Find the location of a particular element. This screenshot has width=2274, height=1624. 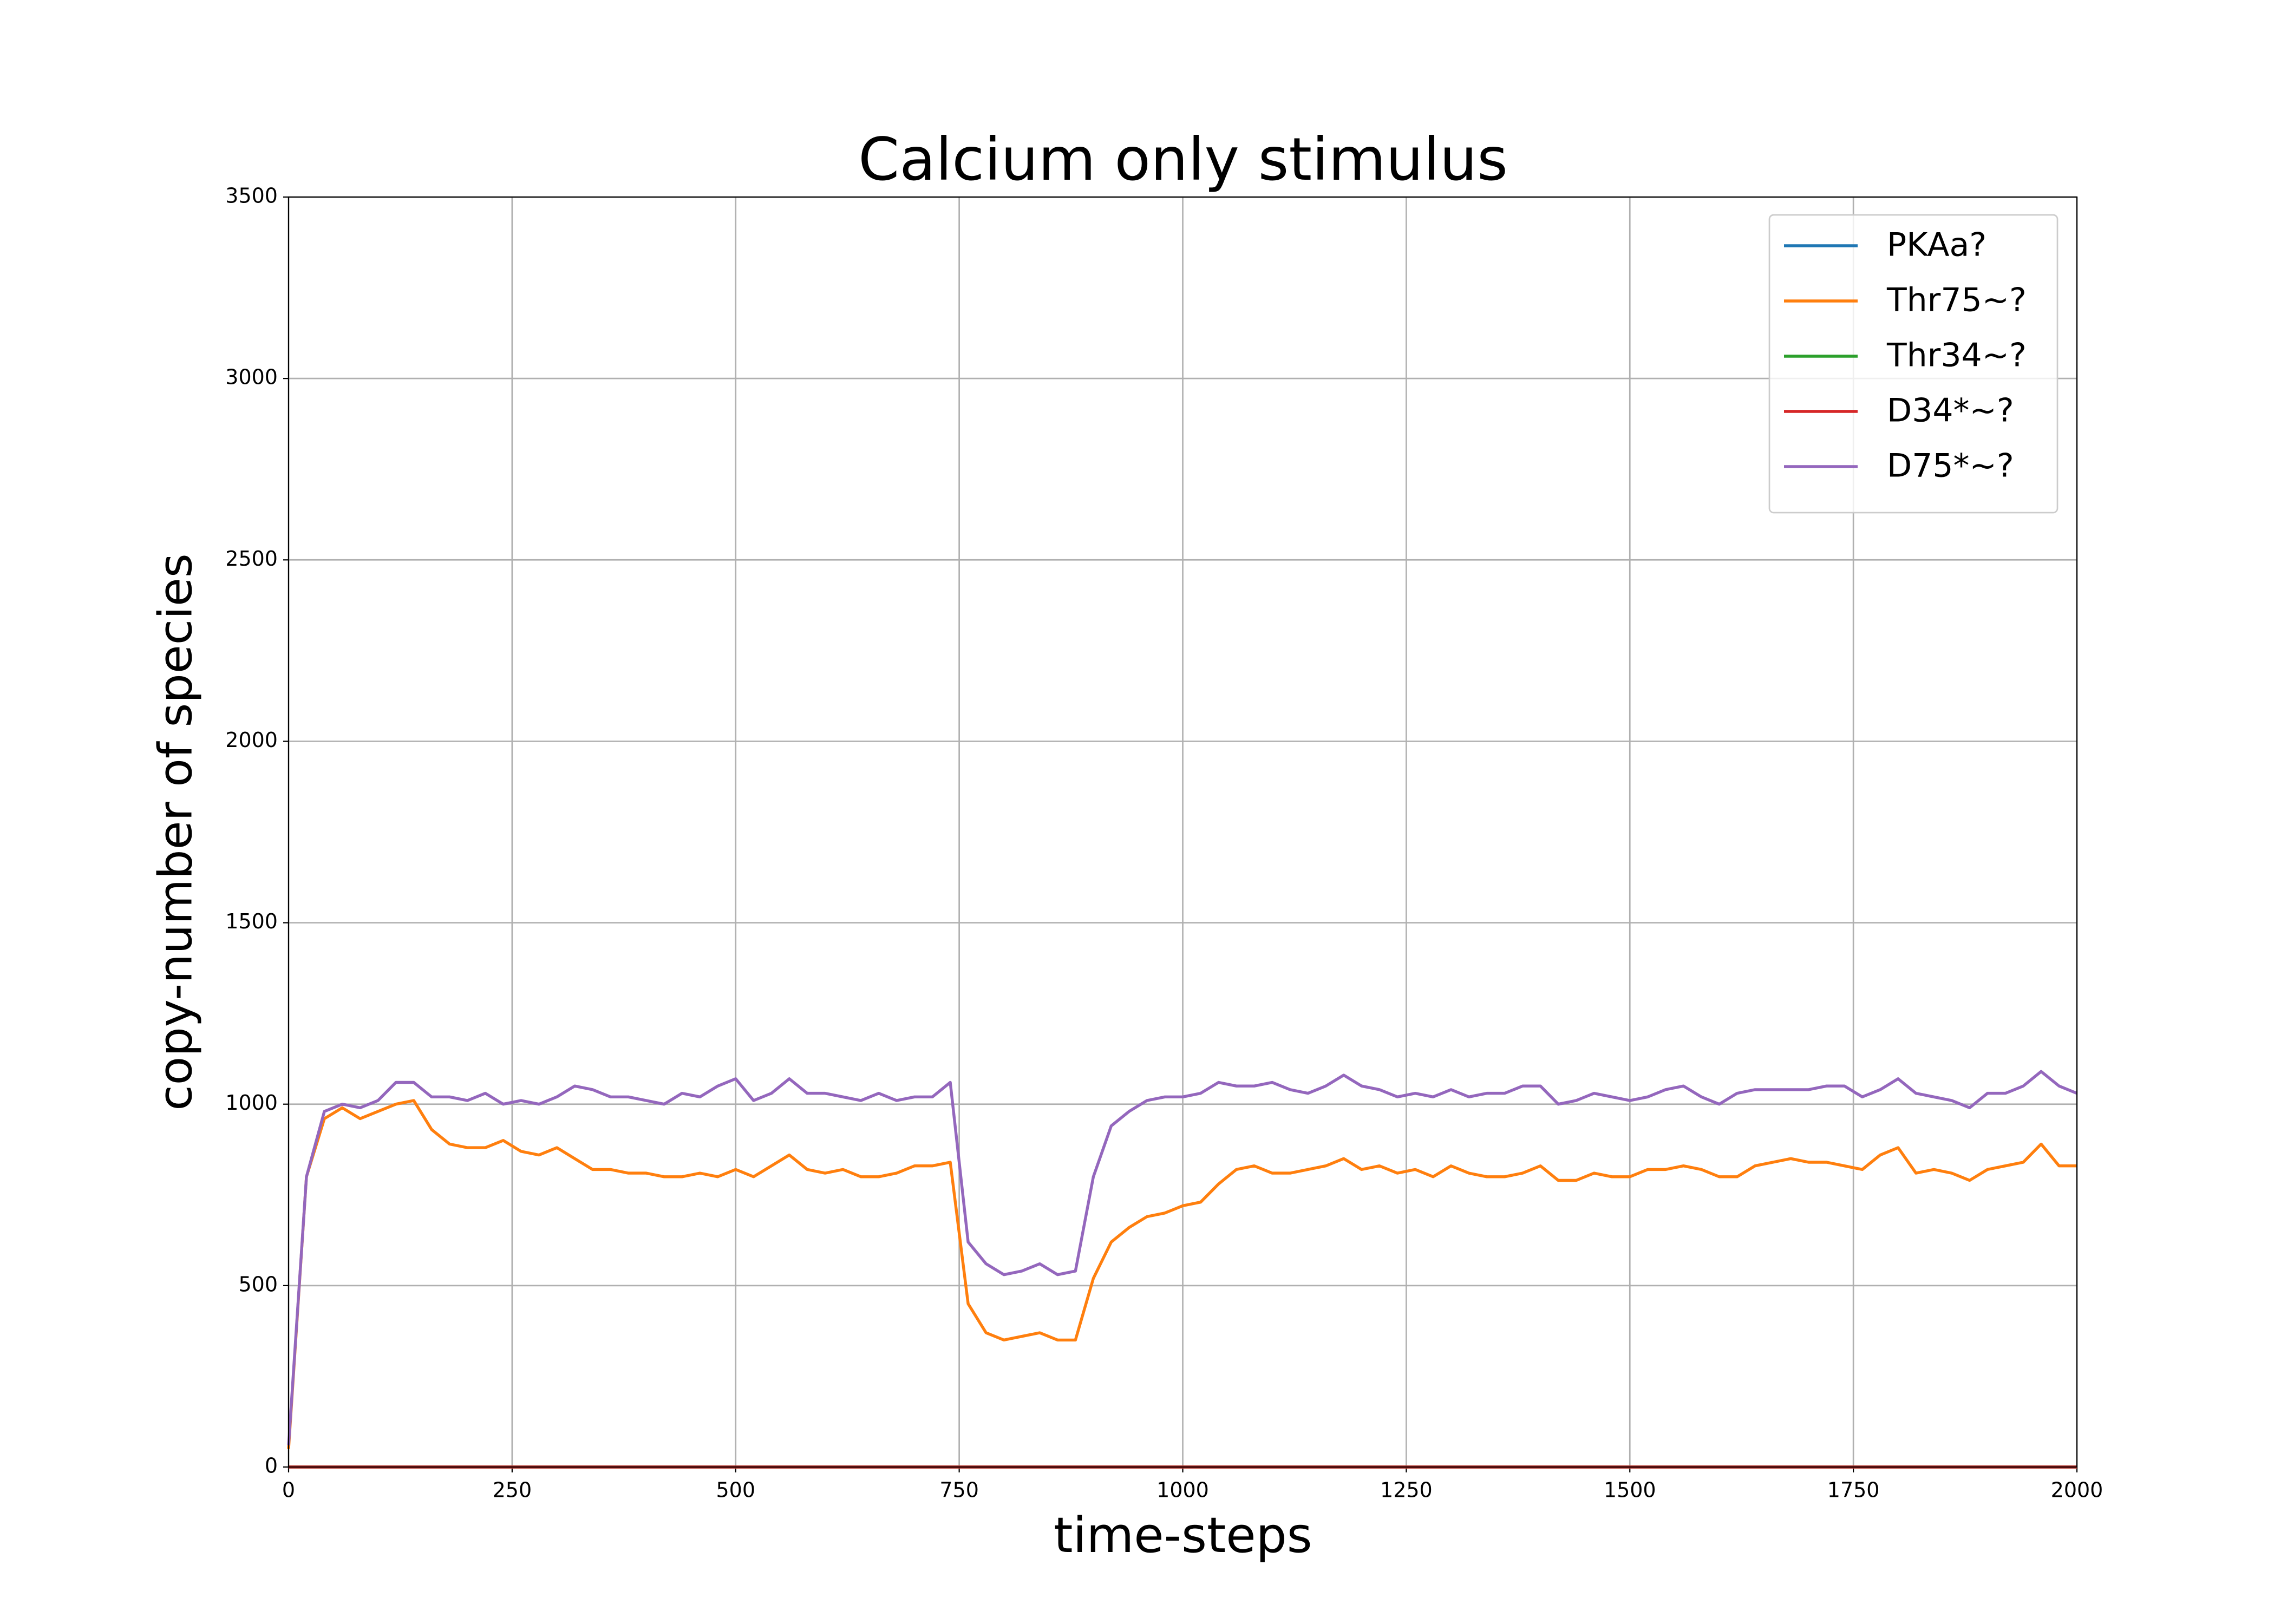

y-tick-label: 1000 is located at coordinates (252, 1103).